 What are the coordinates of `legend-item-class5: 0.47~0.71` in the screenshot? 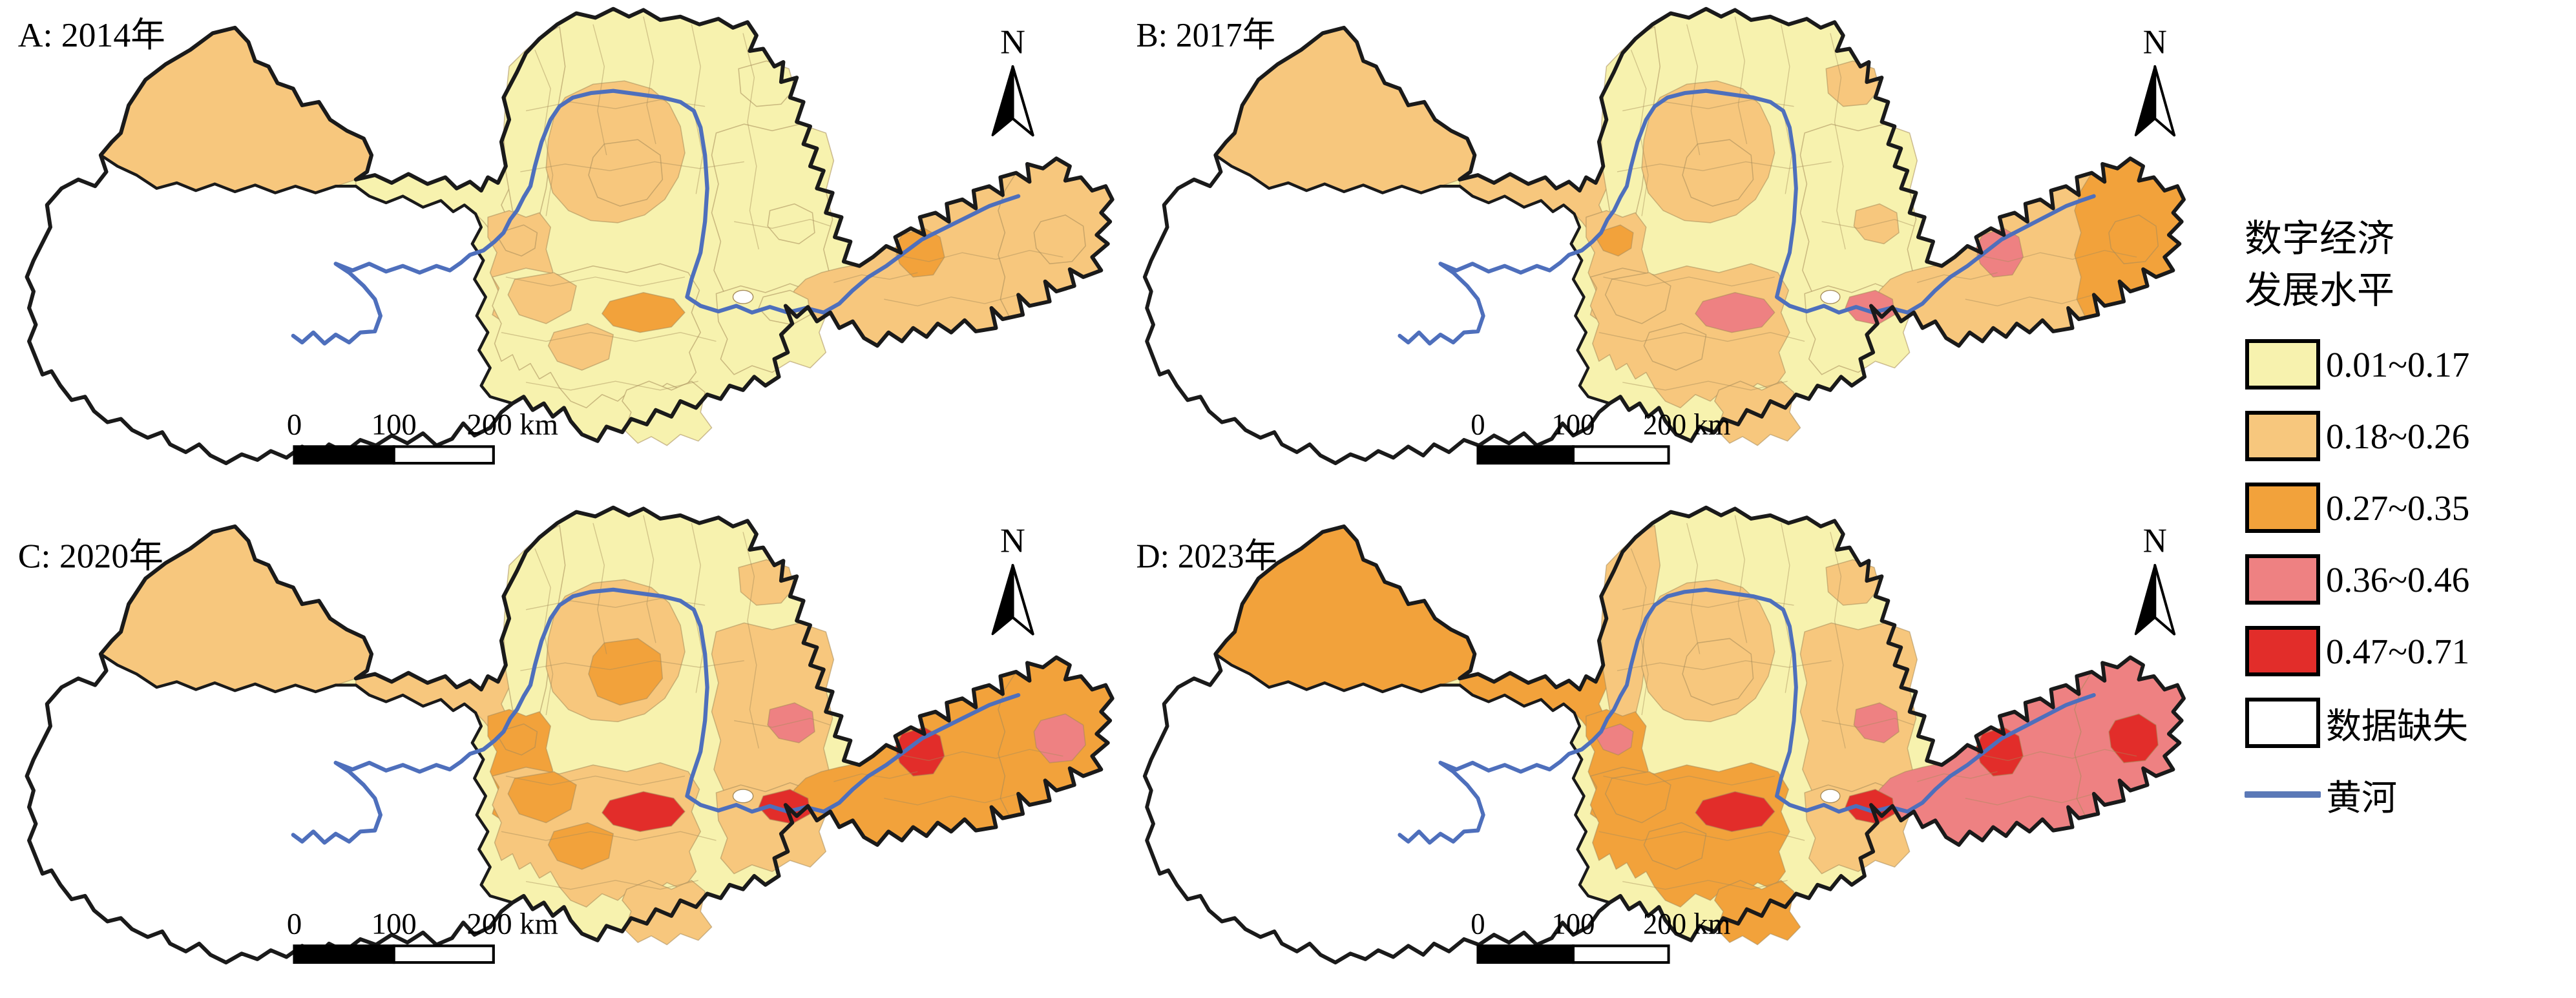 It's located at (2407, 651).